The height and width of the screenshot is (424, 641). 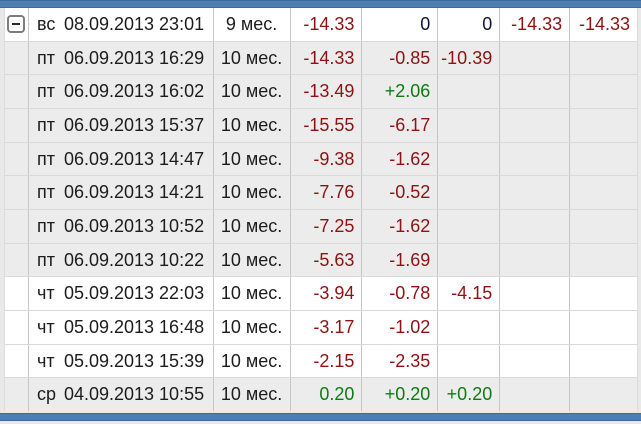 What do you see at coordinates (321, 361) in the screenshot?
I see `table-row: чт 05.09.2013 15:39 10 мес. -2.15 -2.35` at bounding box center [321, 361].